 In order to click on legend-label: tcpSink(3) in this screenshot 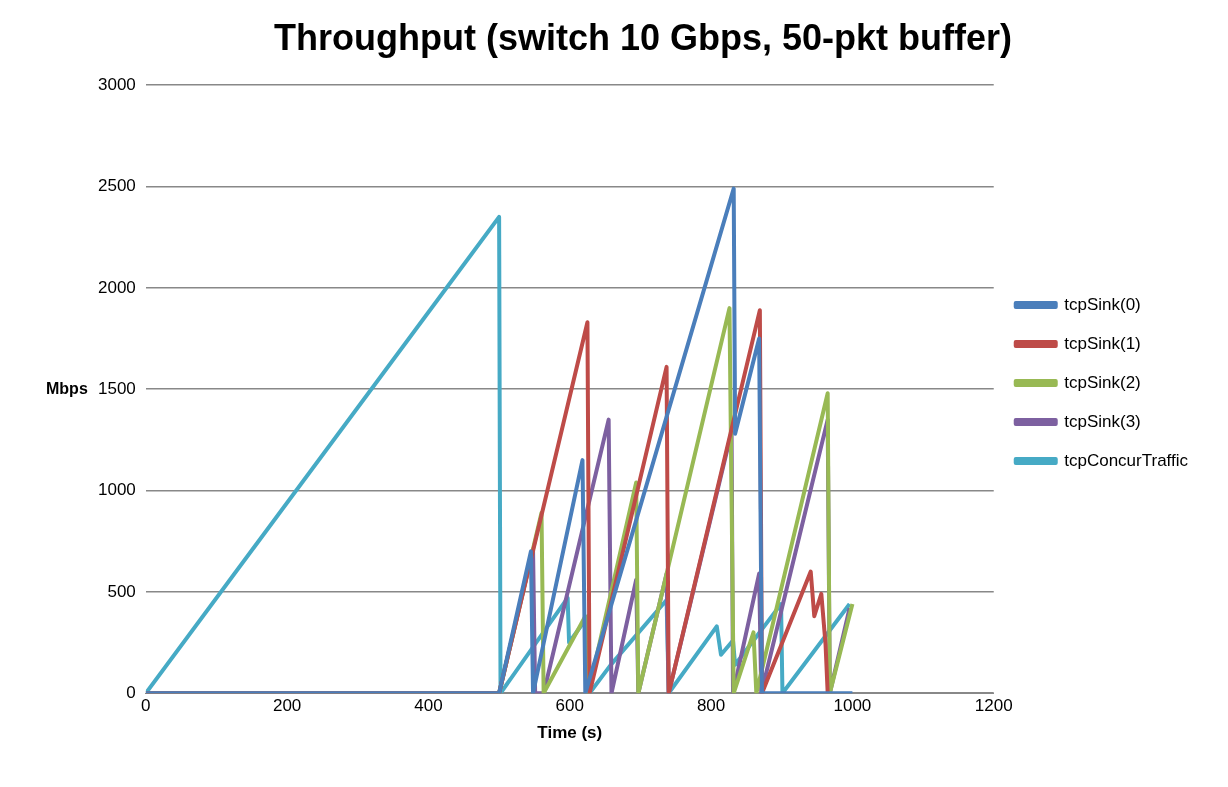, I will do `click(1102, 421)`.